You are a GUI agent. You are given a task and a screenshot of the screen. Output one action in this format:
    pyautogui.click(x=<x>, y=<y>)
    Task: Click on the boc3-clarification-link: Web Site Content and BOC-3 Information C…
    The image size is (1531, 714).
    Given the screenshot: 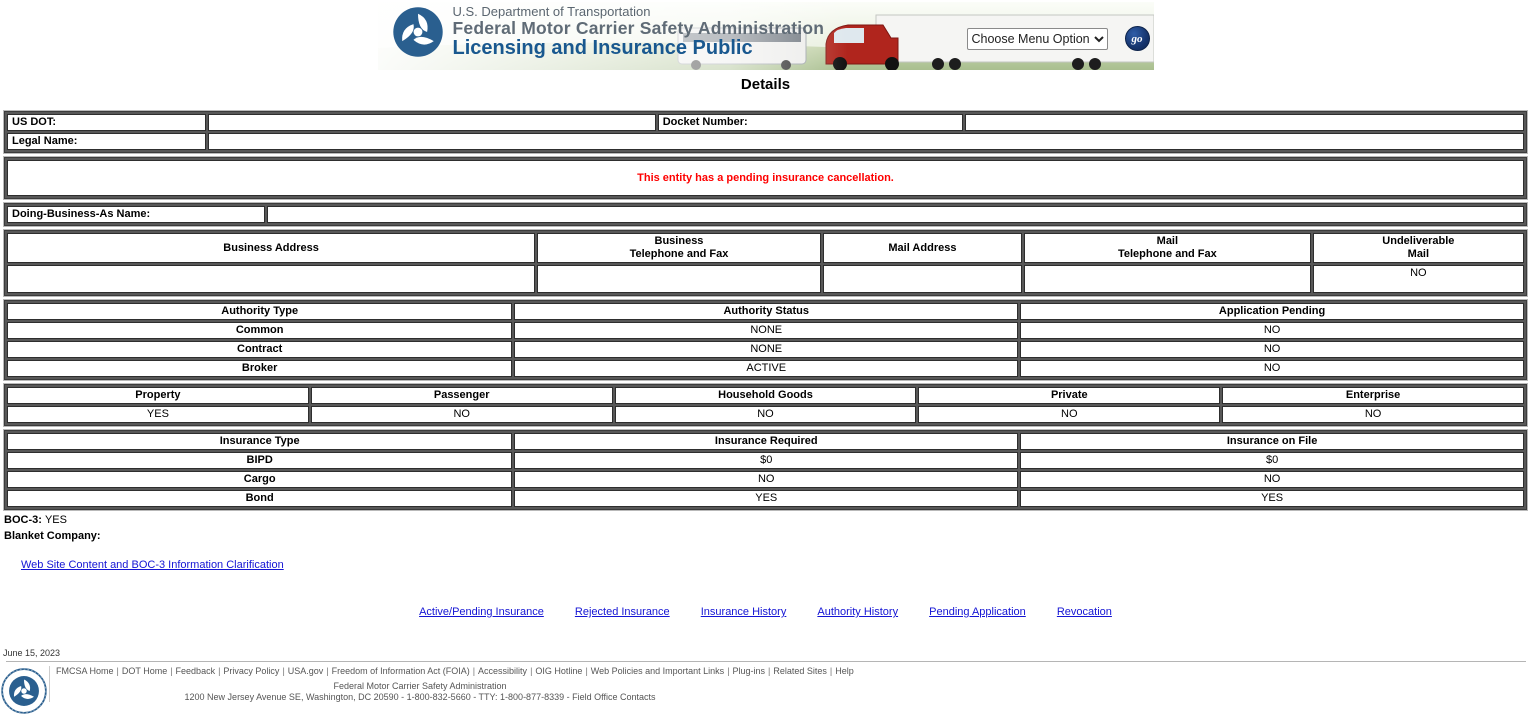 What is the action you would take?
    pyautogui.click(x=152, y=565)
    